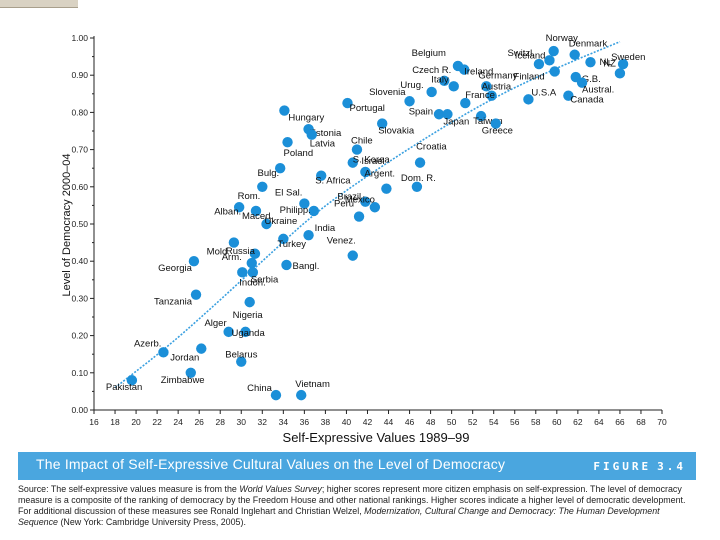  Describe the element at coordinates (299, 153) in the screenshot. I see `point-label-poland: Poland` at that location.